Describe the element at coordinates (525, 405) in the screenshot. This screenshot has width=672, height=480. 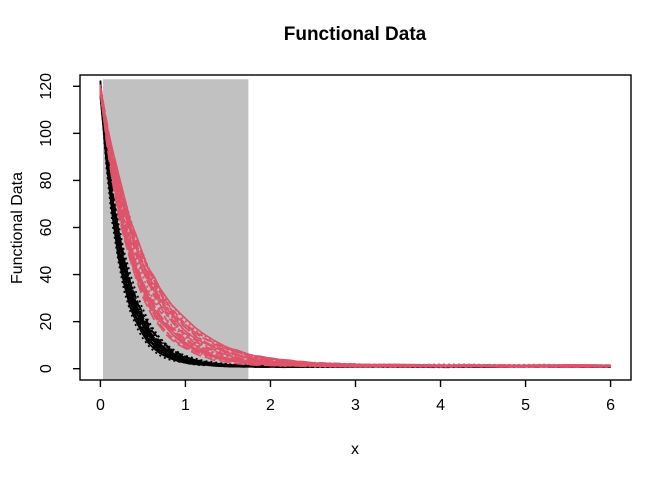
I see `x-tick-label: 5` at that location.